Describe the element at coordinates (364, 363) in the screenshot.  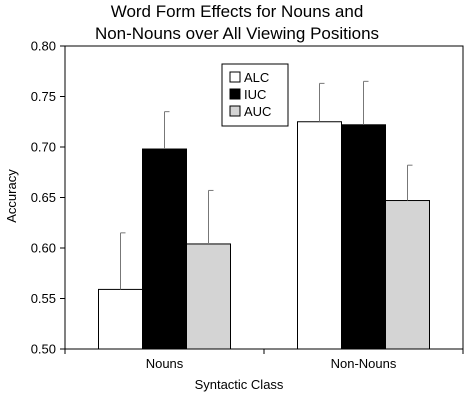
I see `x-category-label: Non-Nouns` at that location.